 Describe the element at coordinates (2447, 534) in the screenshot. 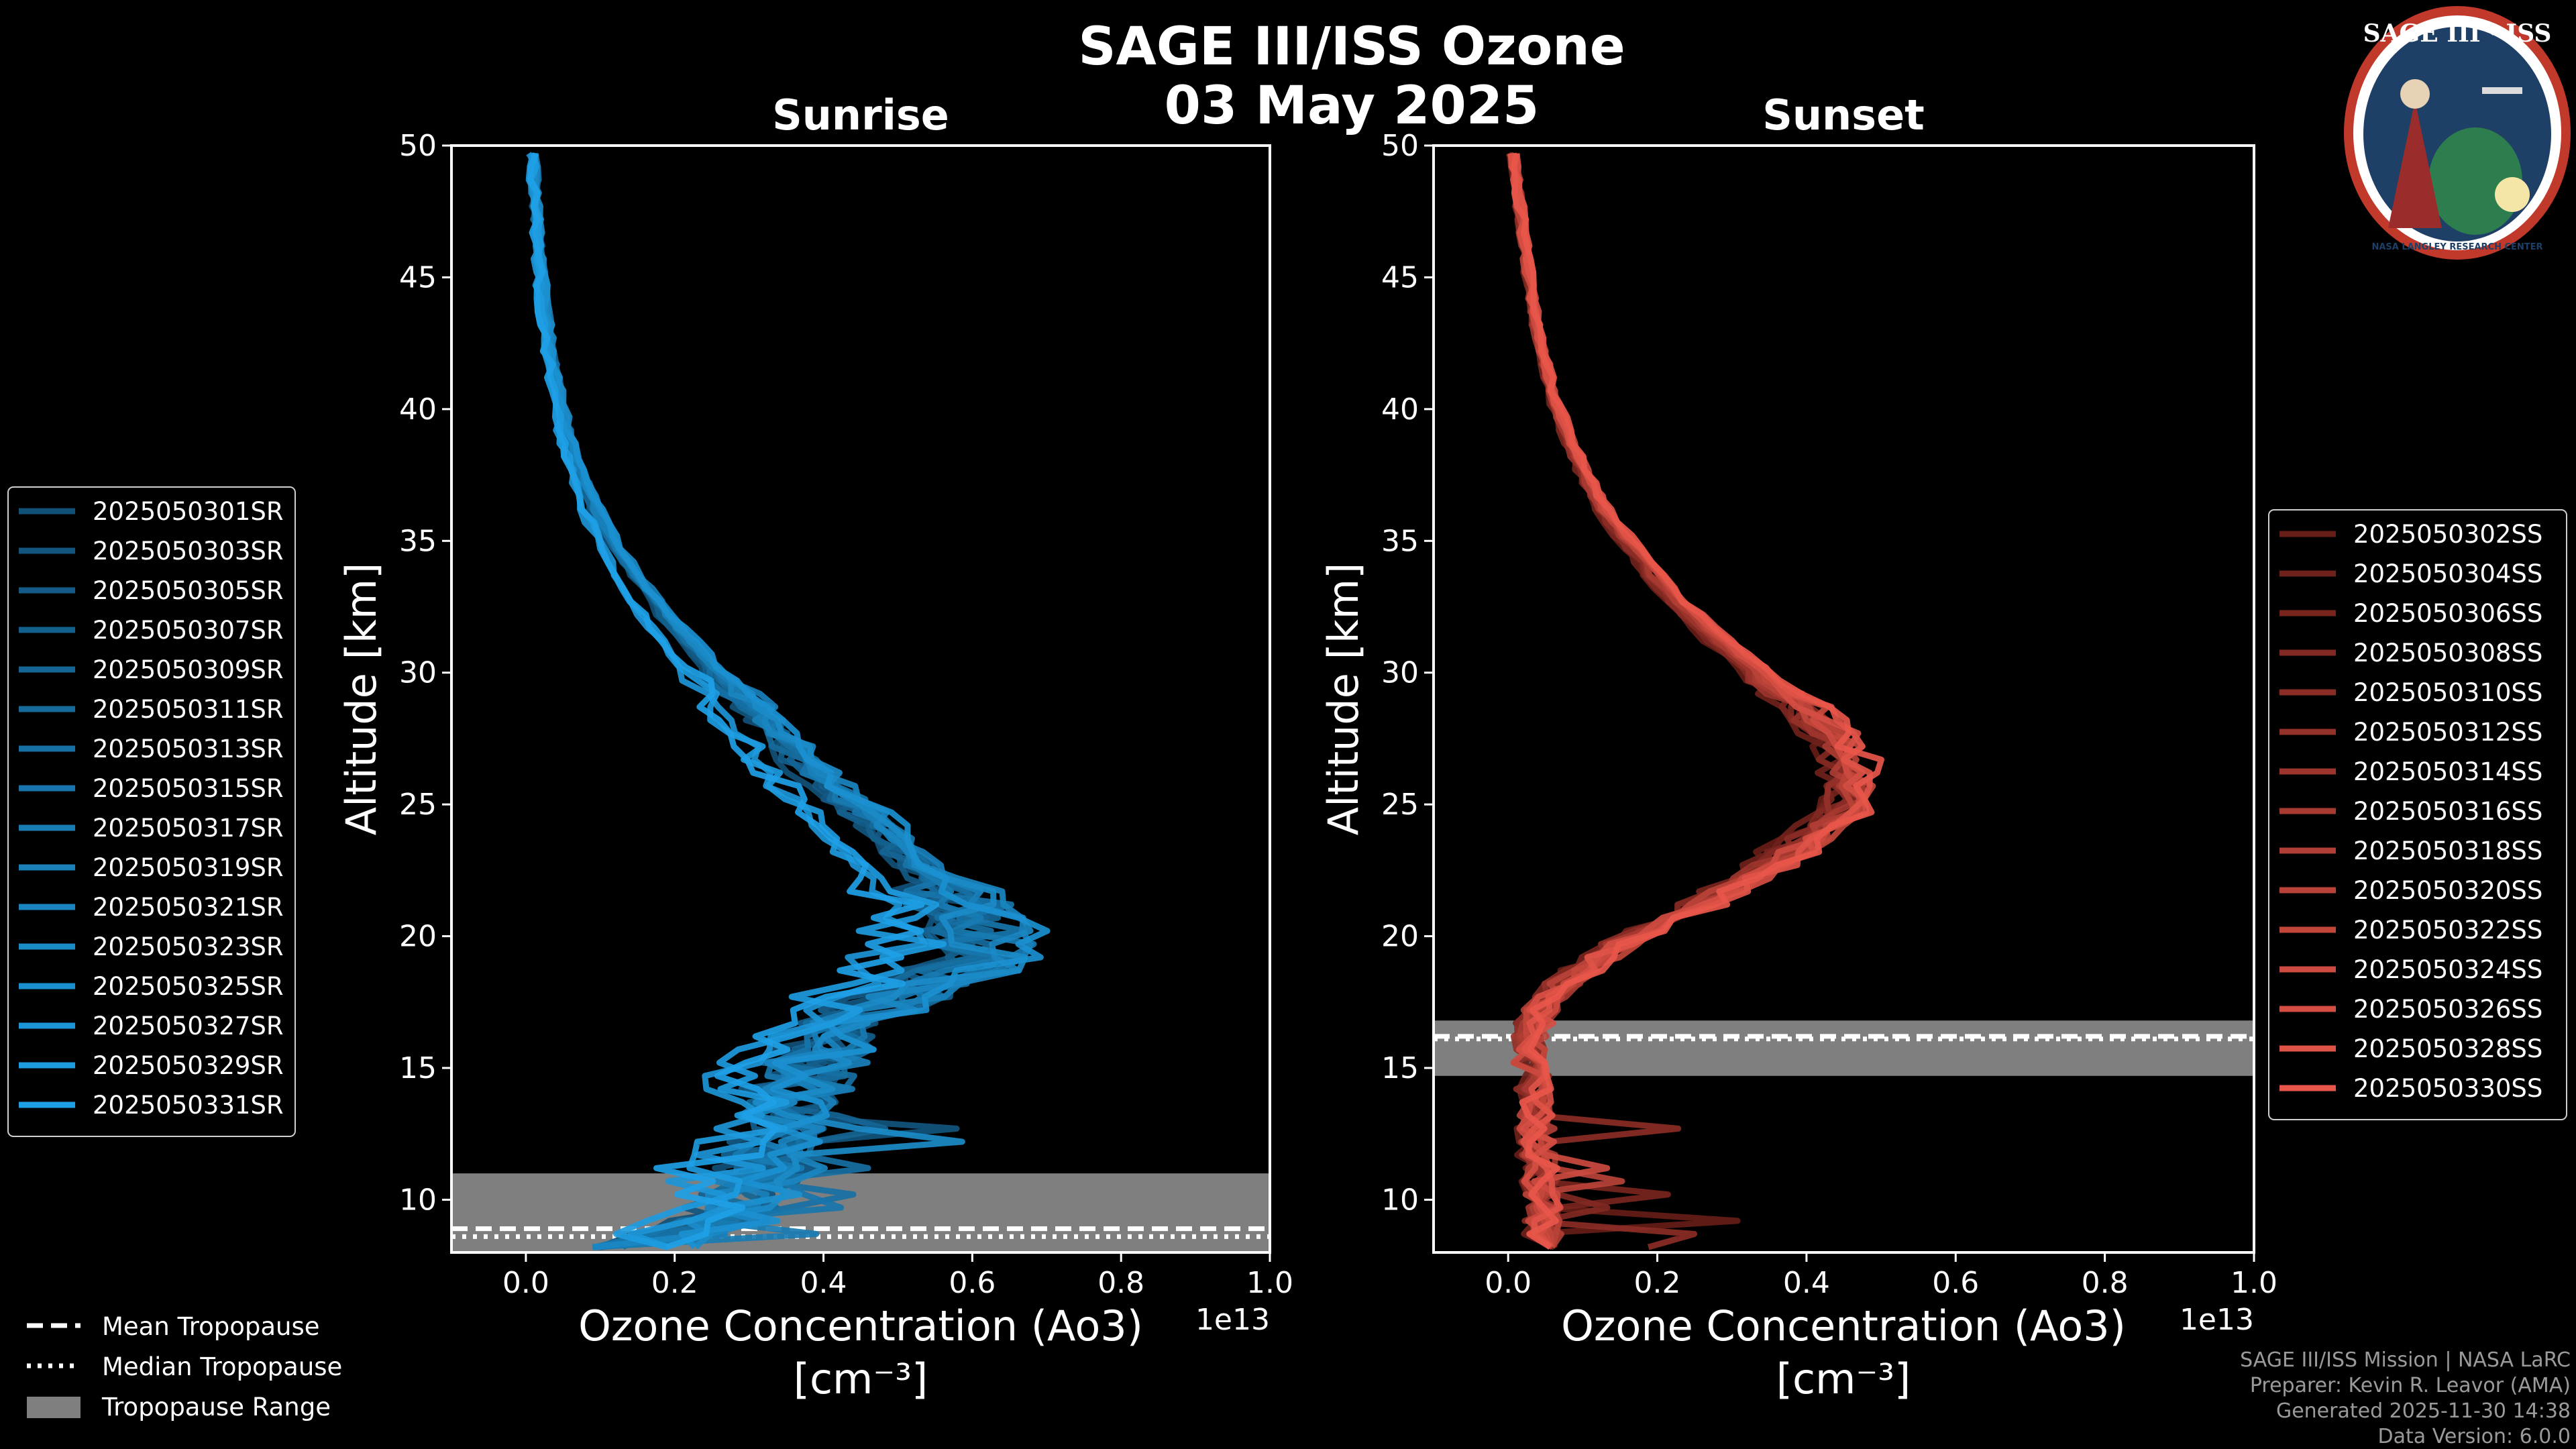

I see `legend-entry-label: 2025050302SS` at that location.